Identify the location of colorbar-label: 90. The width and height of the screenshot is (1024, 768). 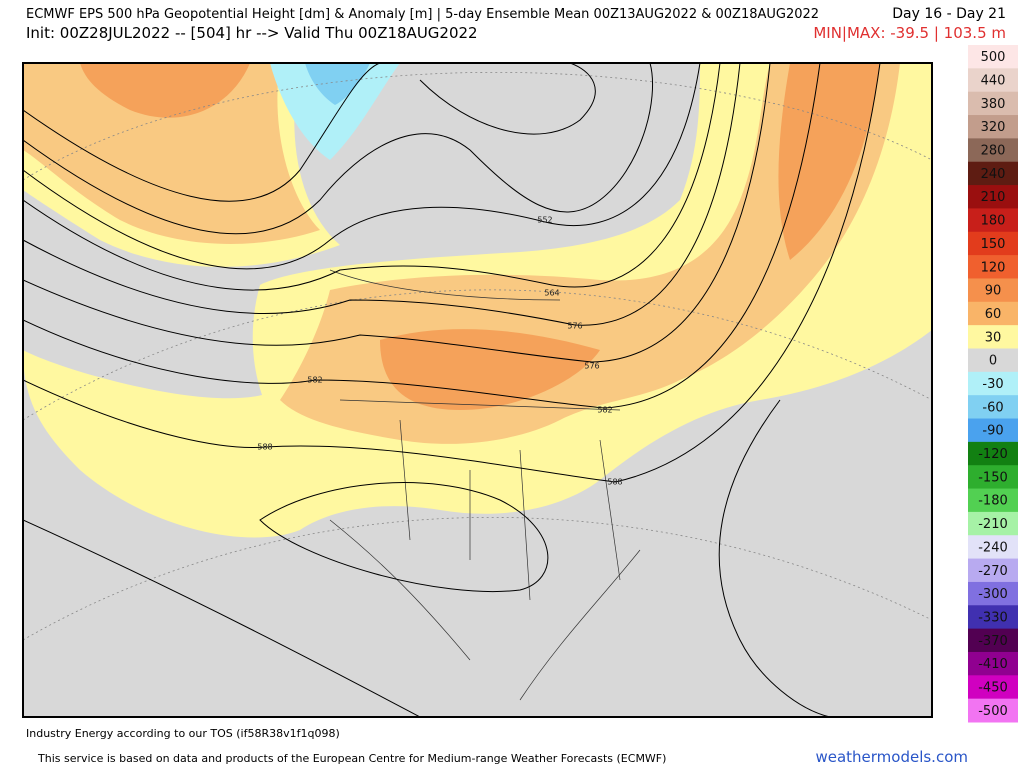
(993, 291).